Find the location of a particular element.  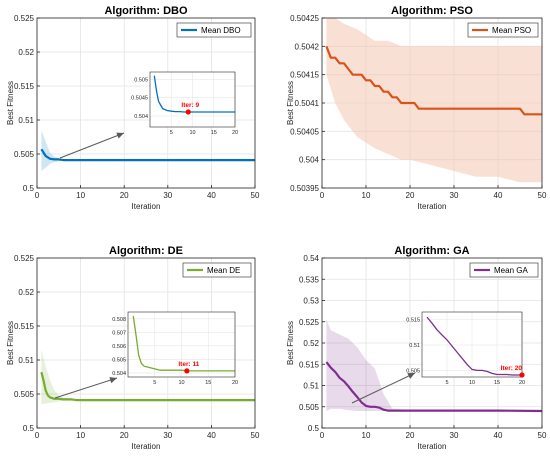

chart-title: Algorithm: DE is located at coordinates (146, 251).